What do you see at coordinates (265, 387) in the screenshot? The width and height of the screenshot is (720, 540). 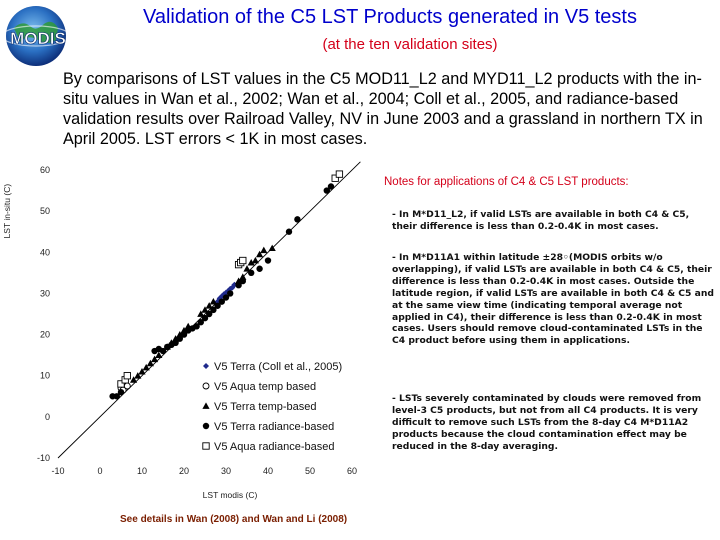 I see `legend-label: V5 Aqua temp based` at bounding box center [265, 387].